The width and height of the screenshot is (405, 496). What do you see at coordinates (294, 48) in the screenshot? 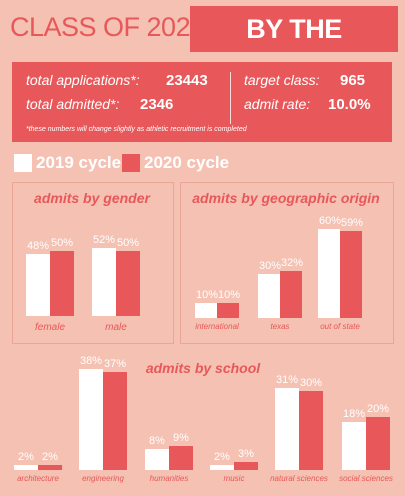
I see `title-right: BY THE NUMBERS` at bounding box center [294, 48].